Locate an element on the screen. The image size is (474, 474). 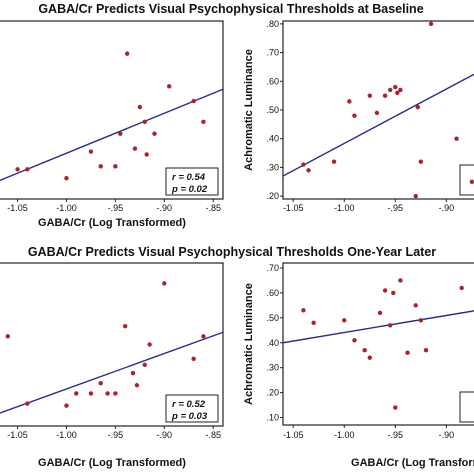
ylabel-top-right: Achromatic Luminance is located at coordinates (249, 110).